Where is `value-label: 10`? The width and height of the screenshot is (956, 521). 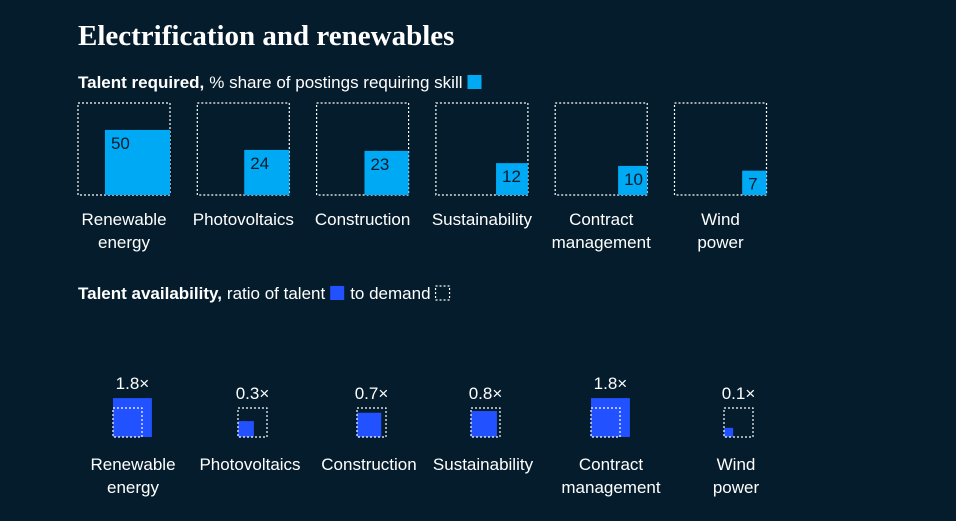
value-label: 10 is located at coordinates (633, 179).